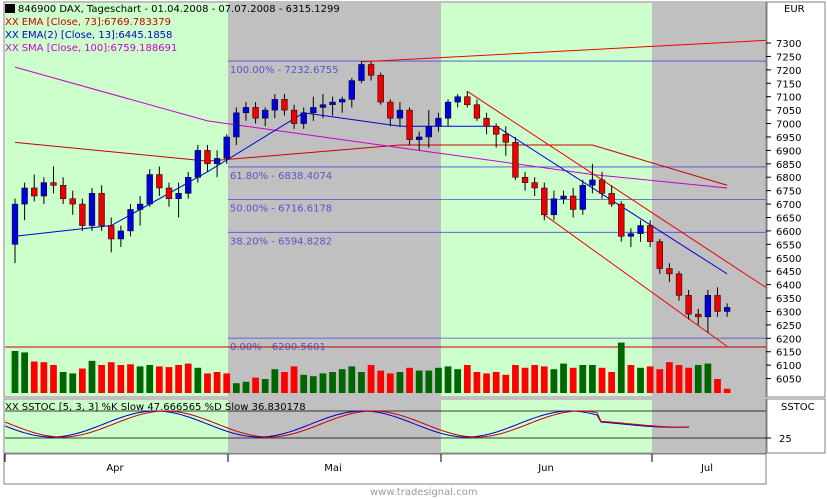  Describe the element at coordinates (545, 468) in the screenshot. I see `x-tick-label: Jun` at that location.